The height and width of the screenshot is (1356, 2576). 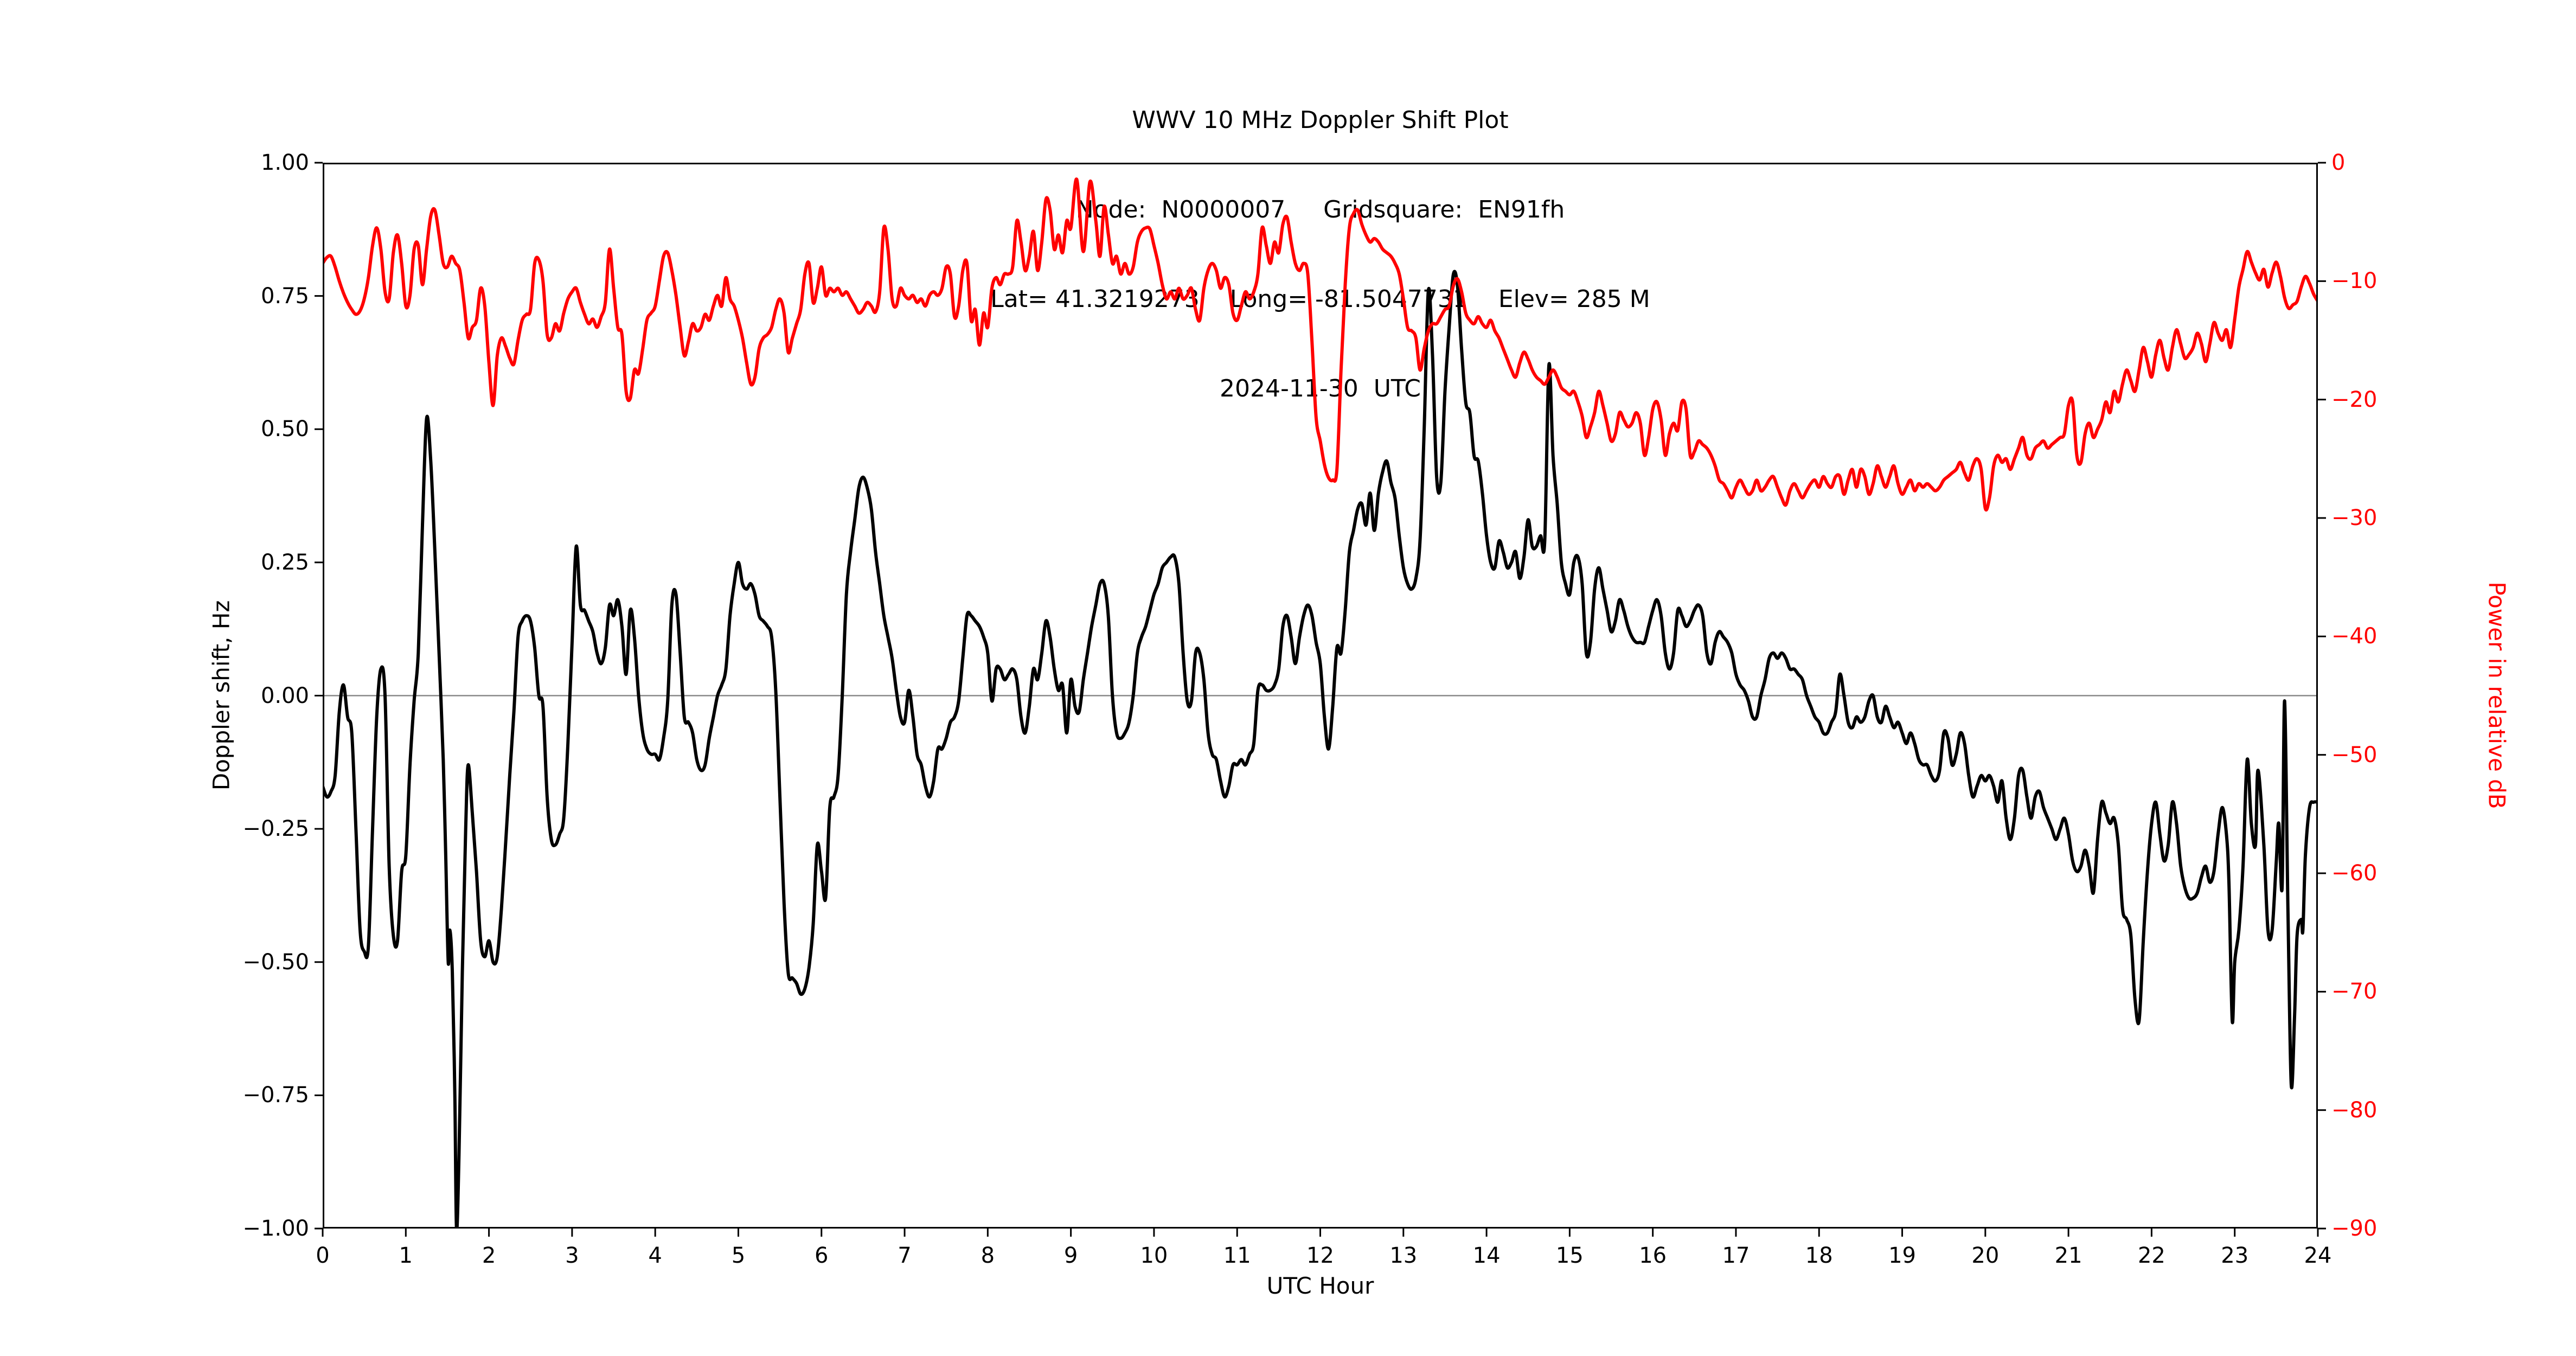 I want to click on x-tick-label: 24, so click(x=2318, y=1255).